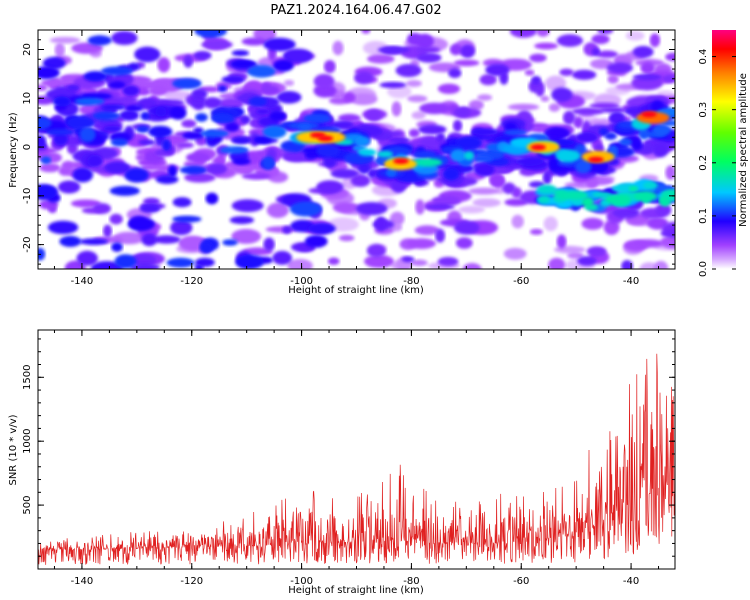 This screenshot has height=600, width=750. What do you see at coordinates (301, 281) in the screenshot?
I see `x-tick-label: -100` at bounding box center [301, 281].